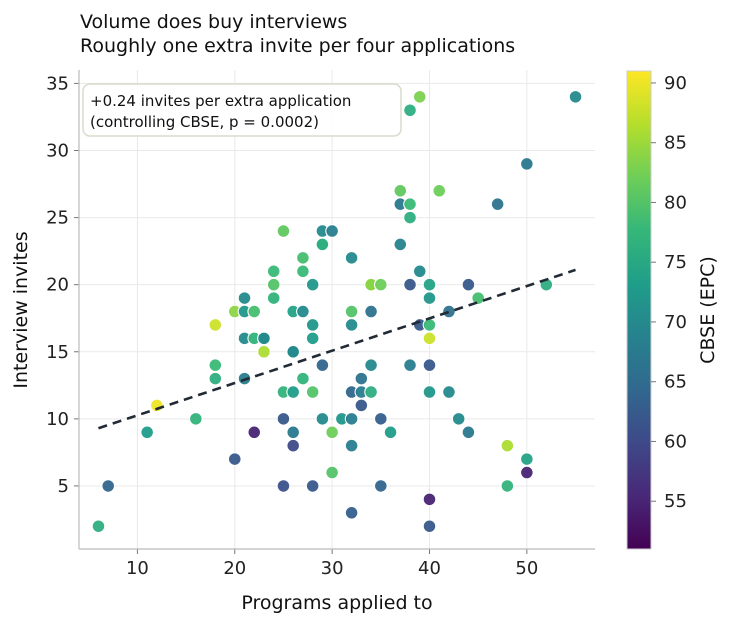 Image resolution: width=744 pixels, height=625 pixels. What do you see at coordinates (675, 83) in the screenshot?
I see `colorbar-tick-label: 90` at bounding box center [675, 83].